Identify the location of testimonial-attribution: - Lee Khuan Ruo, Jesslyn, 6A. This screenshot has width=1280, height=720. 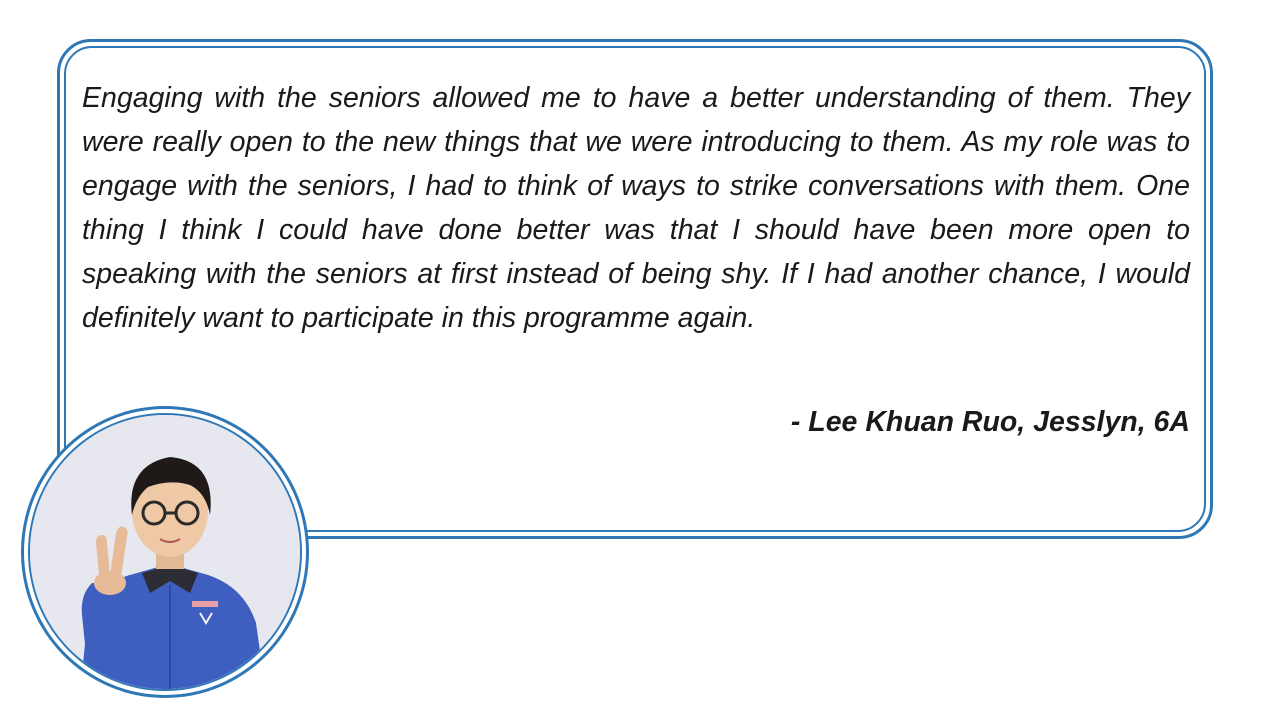
(990, 422).